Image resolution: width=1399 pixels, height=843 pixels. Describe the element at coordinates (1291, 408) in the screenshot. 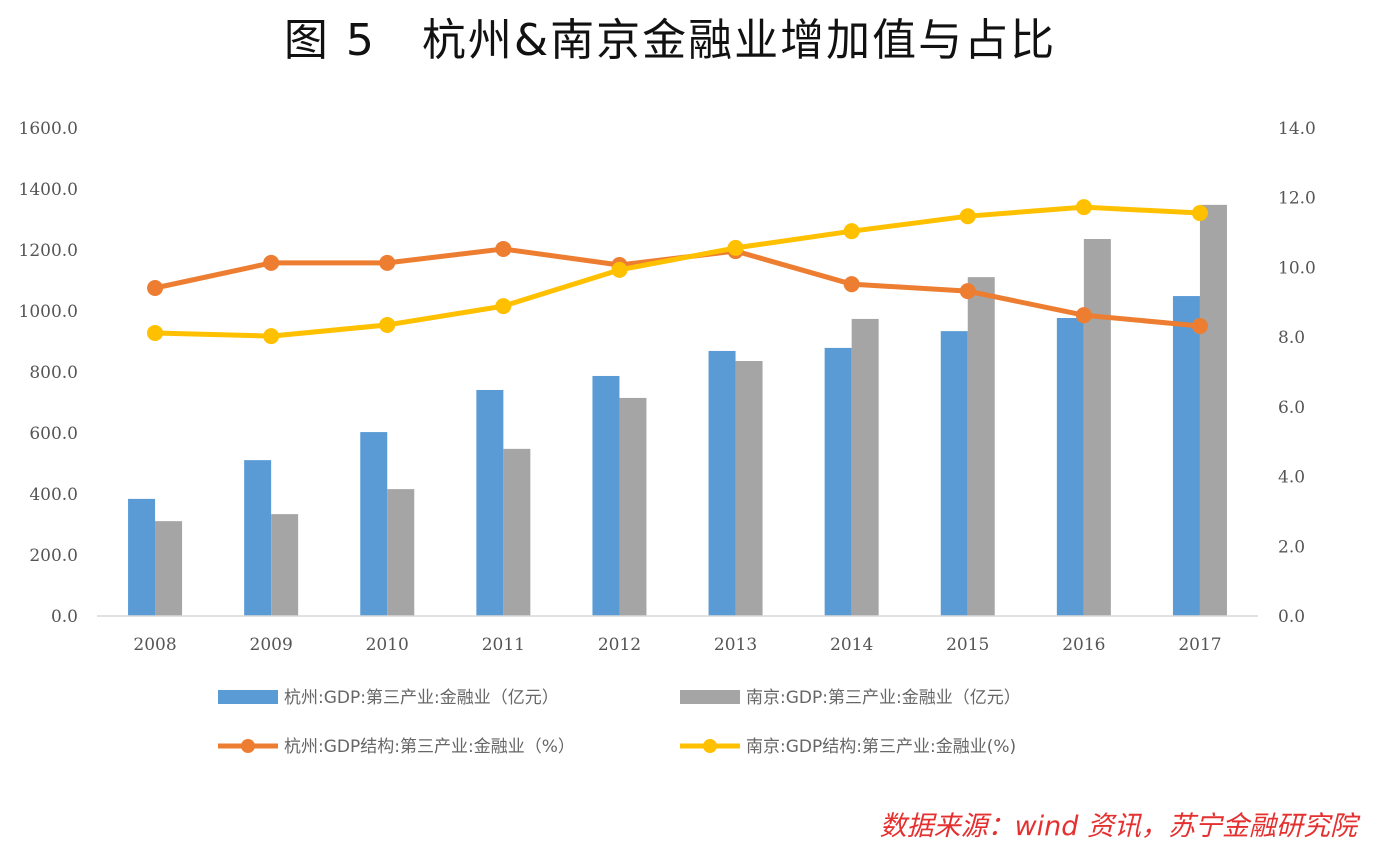

I see `y-right-tick-label: 6.0` at that location.